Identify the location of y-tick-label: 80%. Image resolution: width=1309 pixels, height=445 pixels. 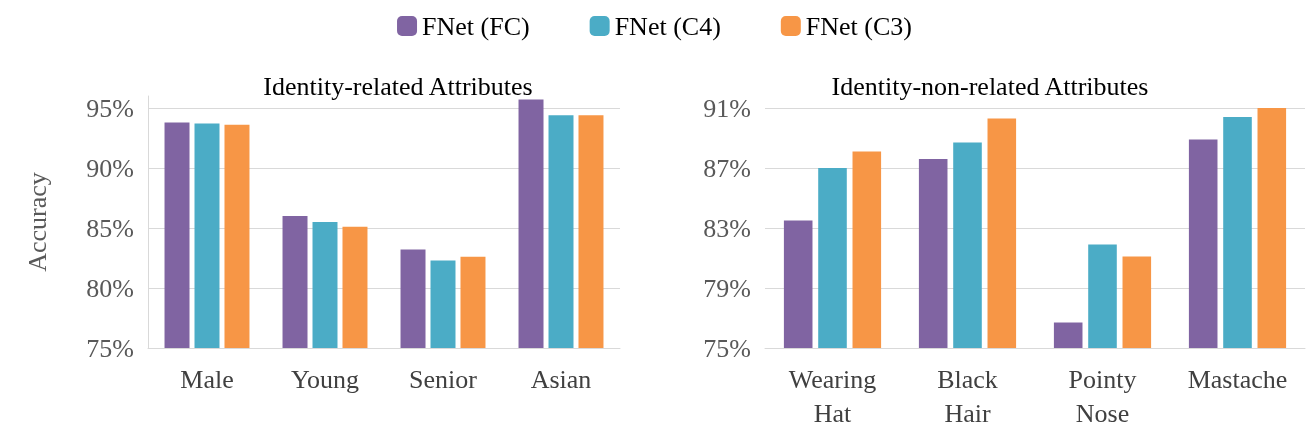
(110, 288).